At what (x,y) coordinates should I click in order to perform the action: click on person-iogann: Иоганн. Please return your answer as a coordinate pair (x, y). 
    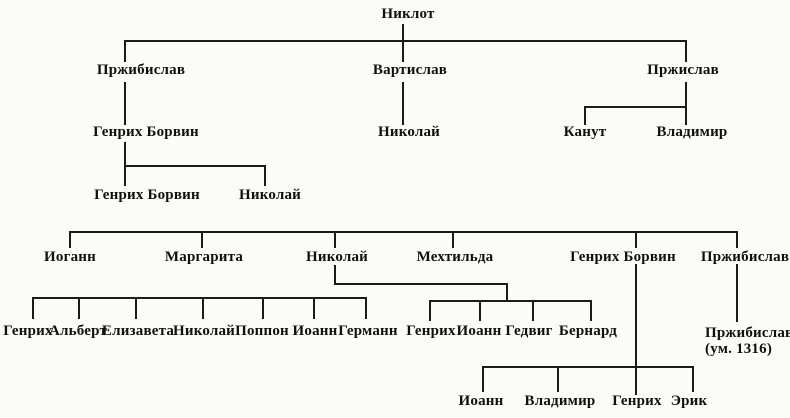
    Looking at the image, I should click on (70, 257).